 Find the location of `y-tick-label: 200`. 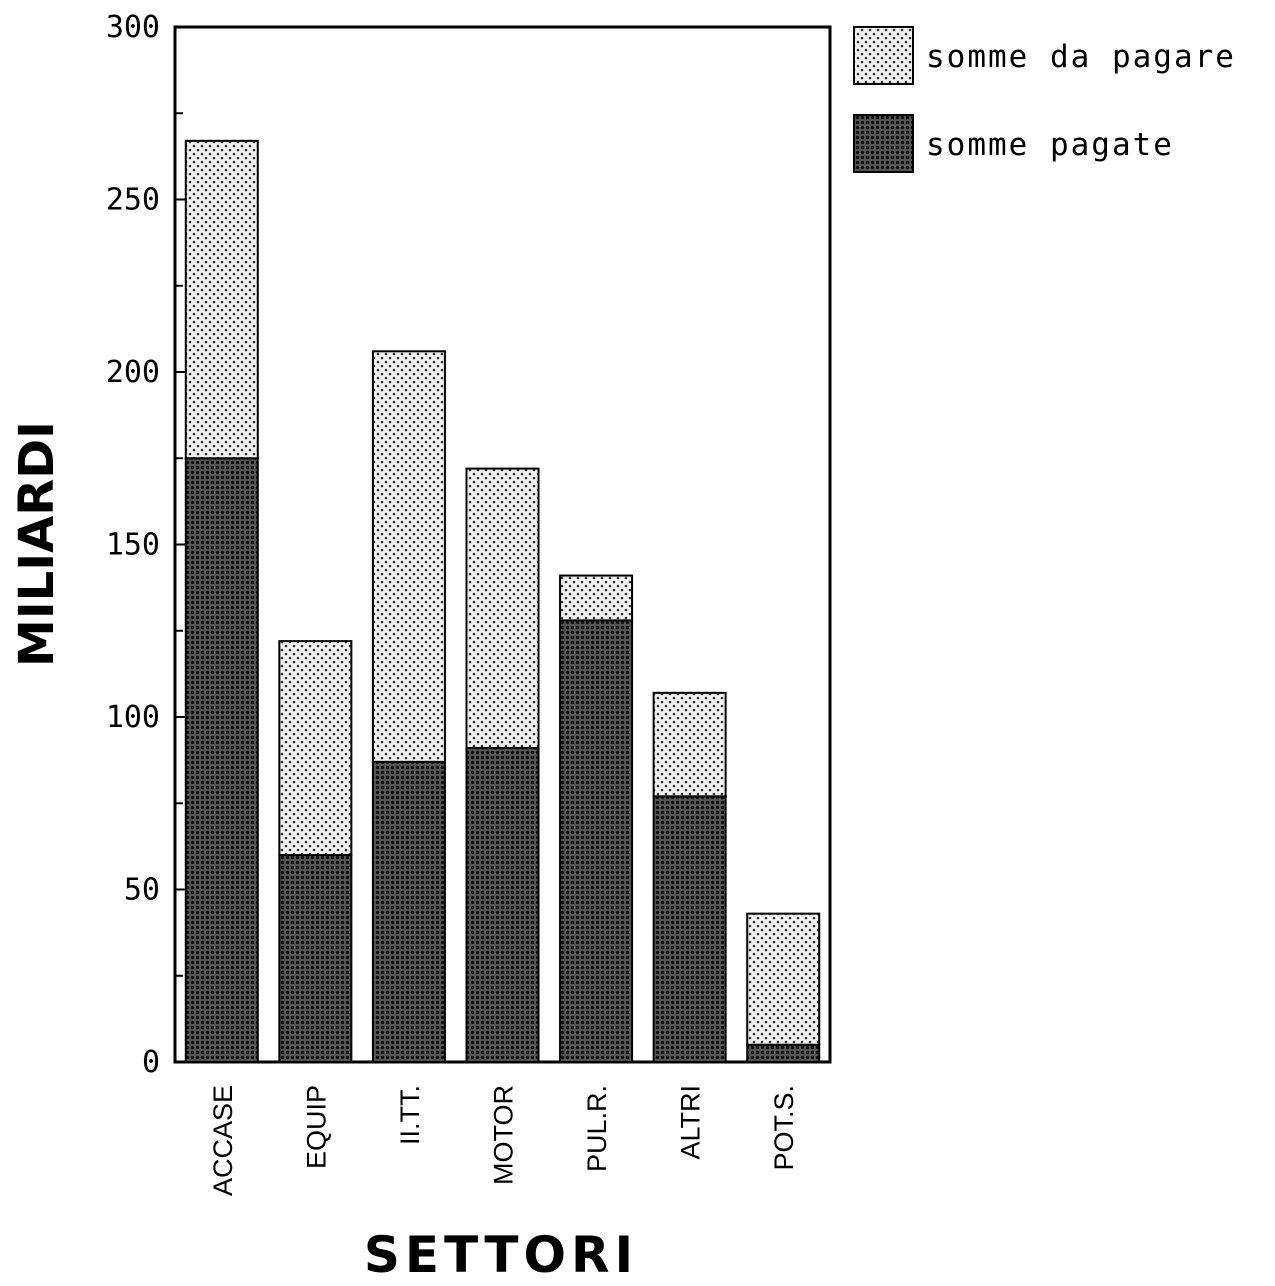

y-tick-label: 200 is located at coordinates (133, 372).